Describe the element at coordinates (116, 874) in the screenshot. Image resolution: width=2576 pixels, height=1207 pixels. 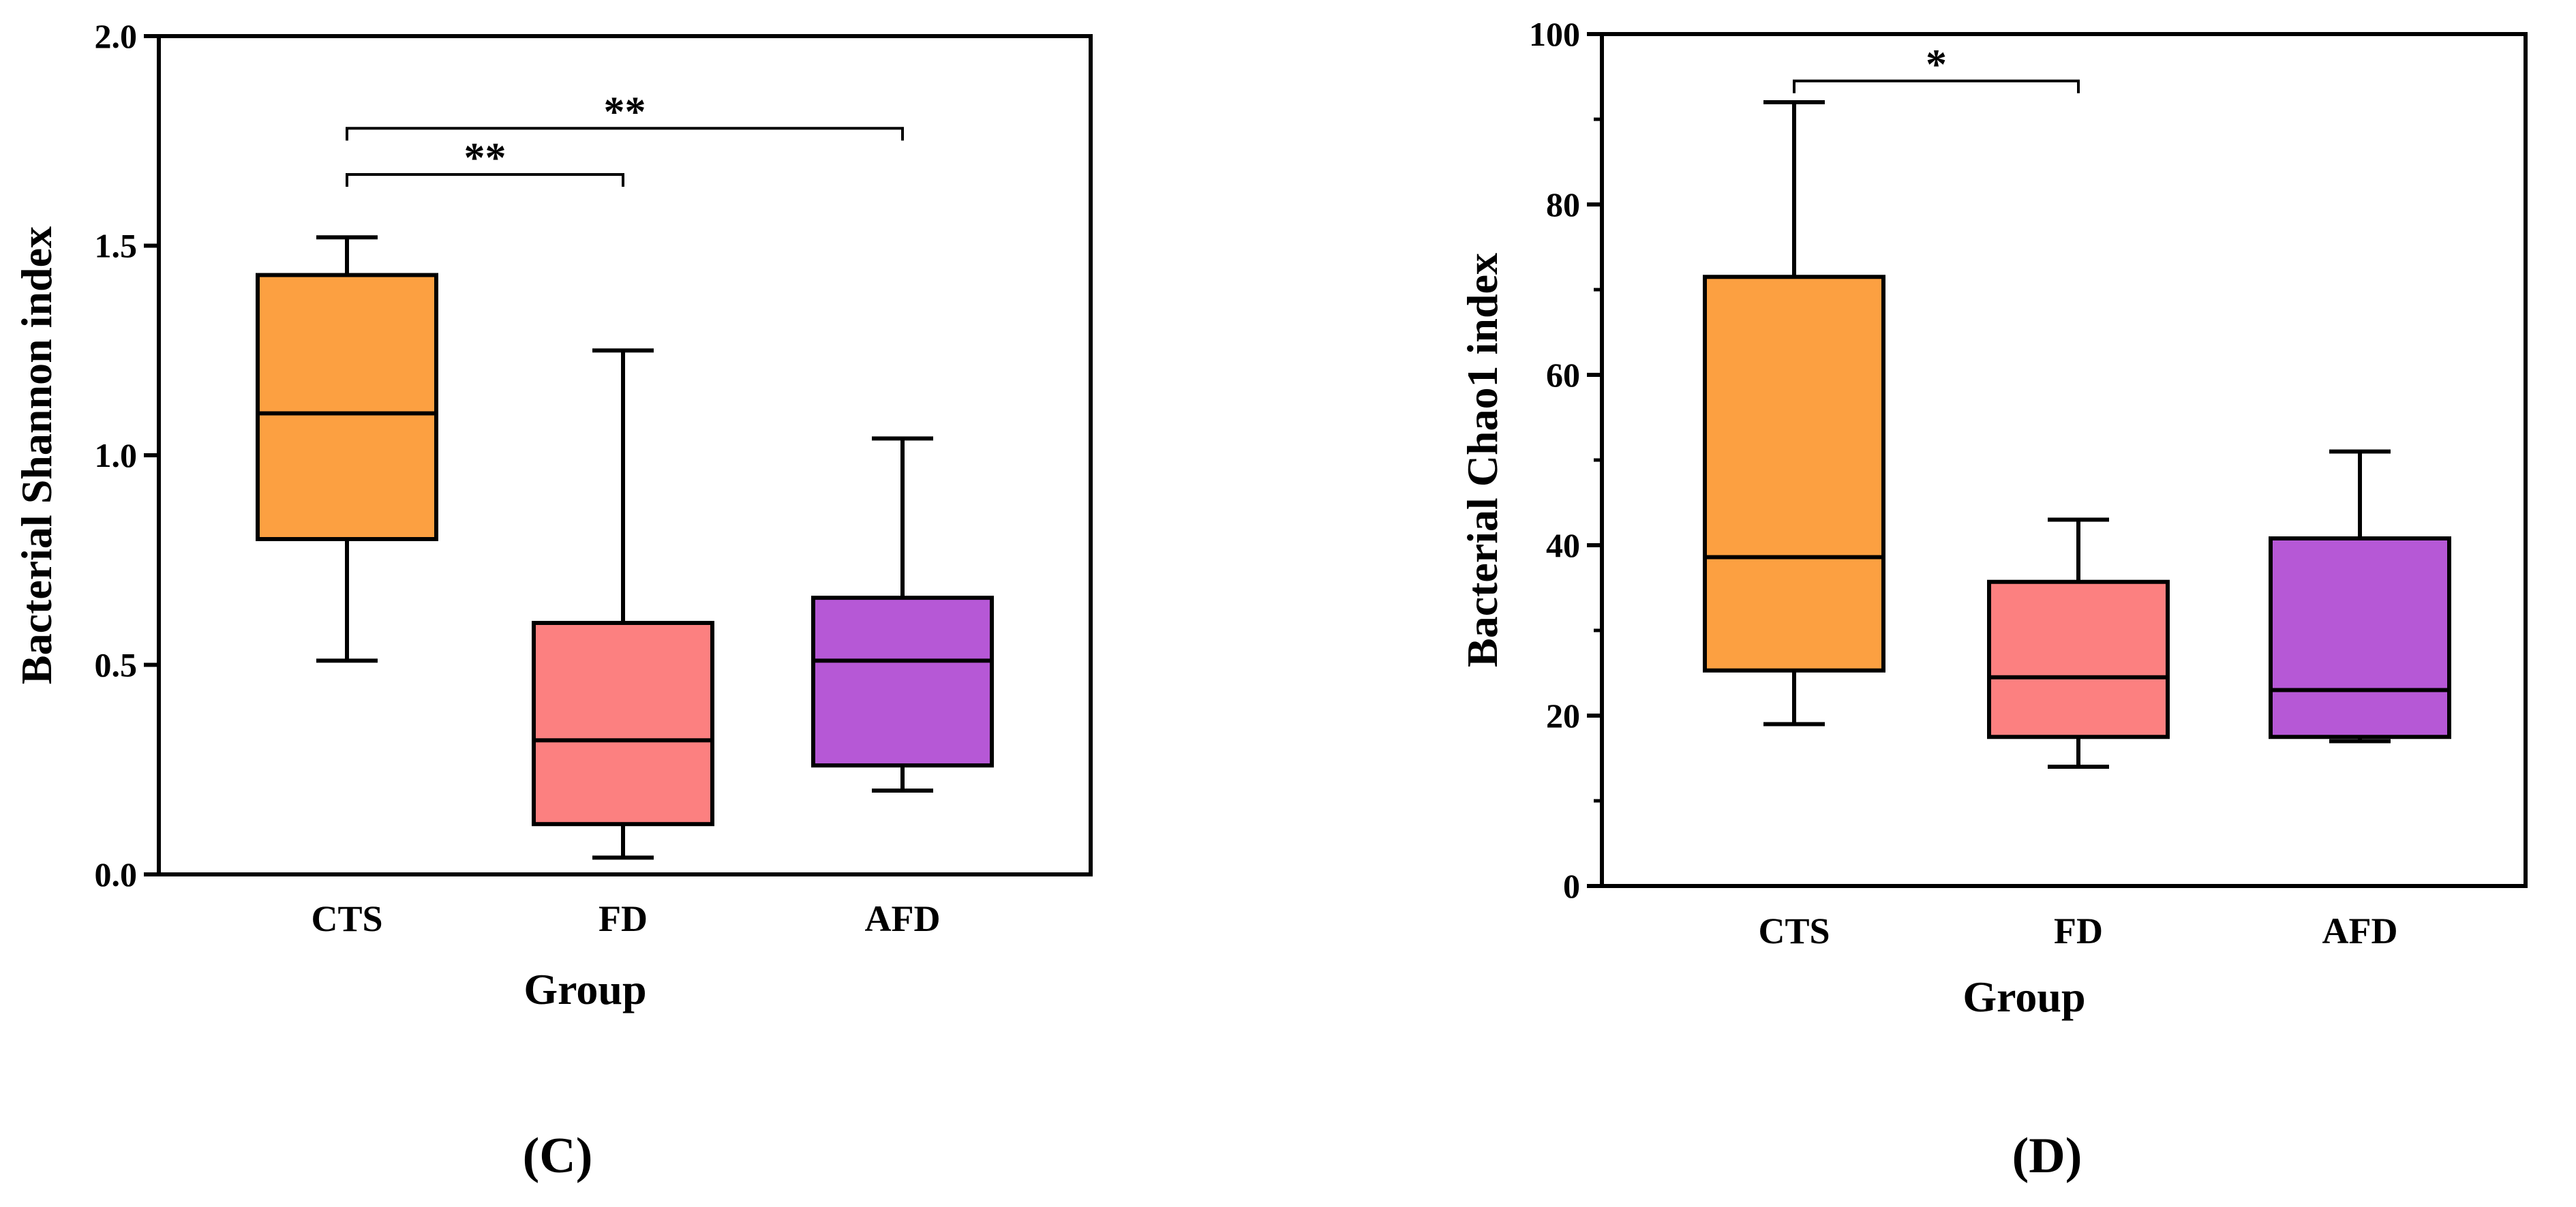
I see `y-tick-label: 0.0` at that location.